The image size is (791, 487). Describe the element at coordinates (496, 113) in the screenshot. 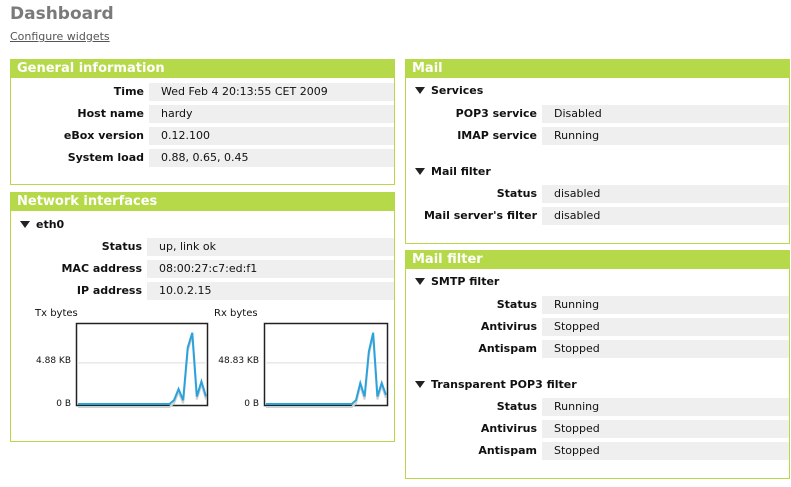

I see `row-label: POP3 service` at that location.